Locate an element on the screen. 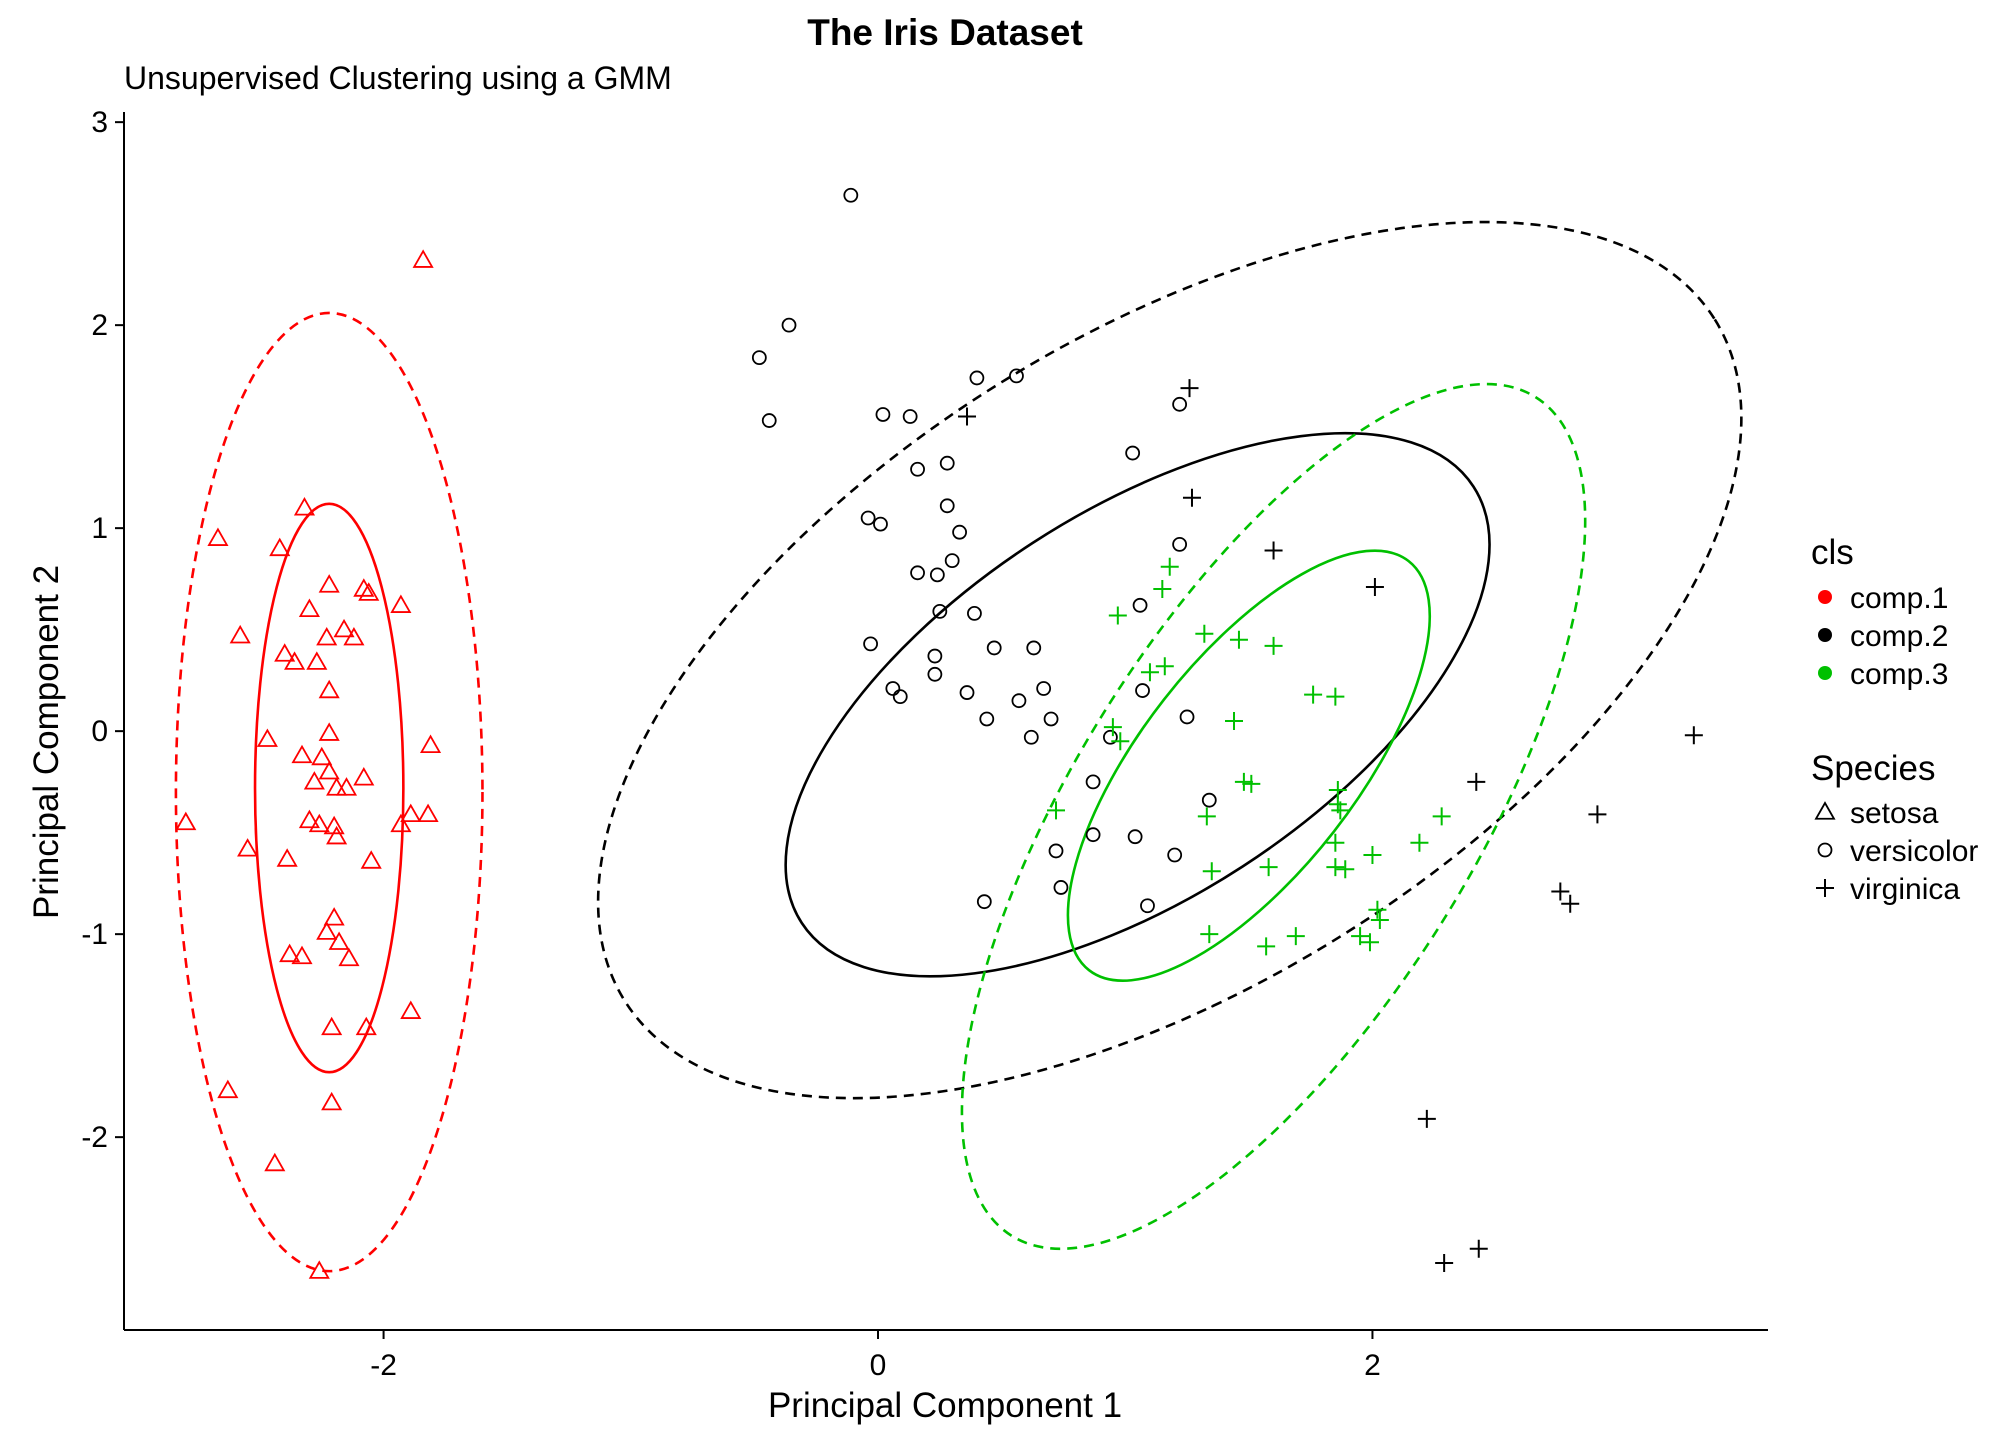 The height and width of the screenshot is (1440, 2016). legend-label: comp.1 is located at coordinates (1899, 598).